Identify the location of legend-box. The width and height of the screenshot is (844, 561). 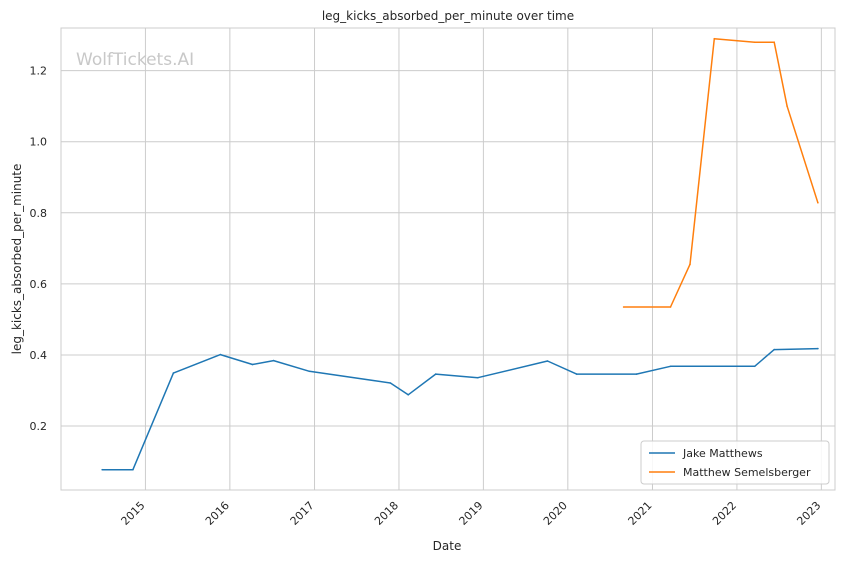
(735, 462).